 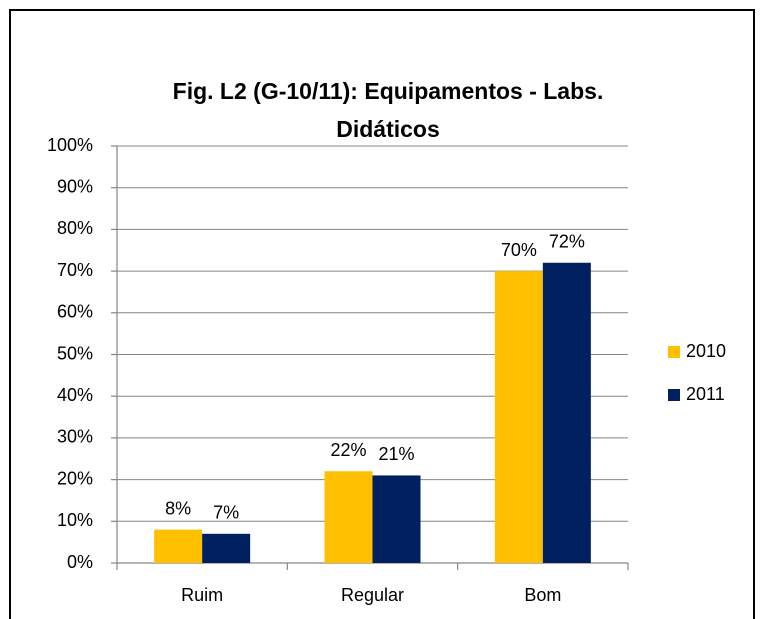 I want to click on y-tick-label: 90%, so click(x=75, y=186).